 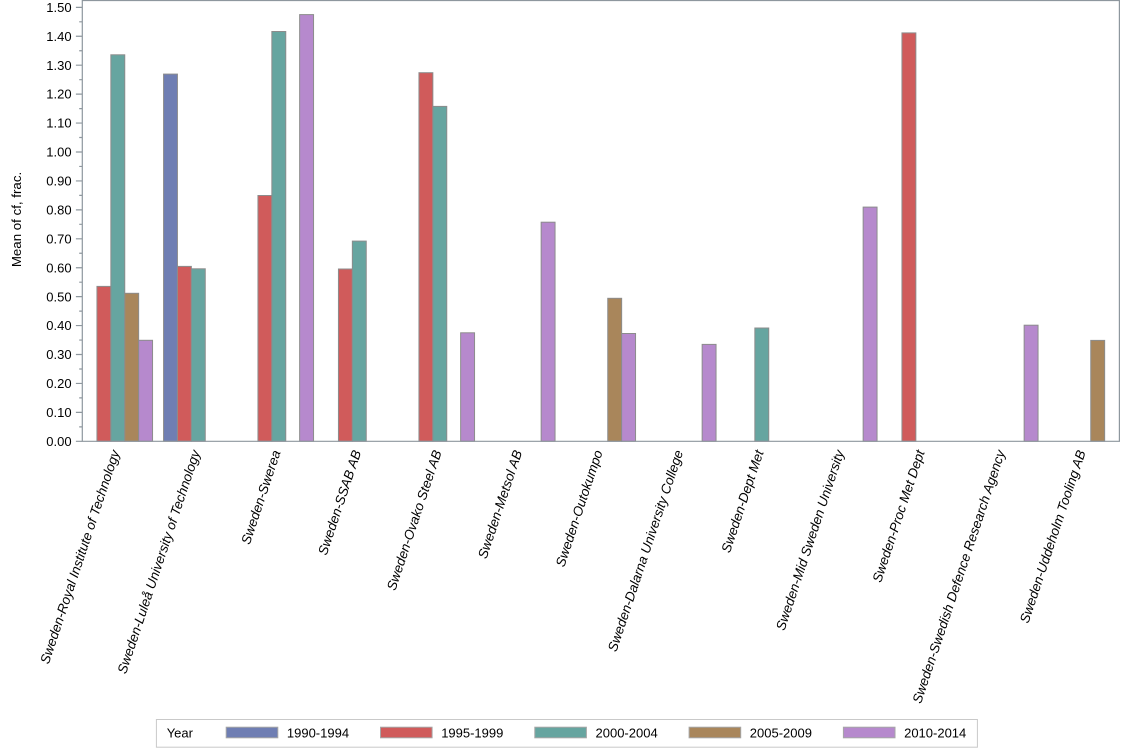 I want to click on svg-text: 1.40, so click(x=58, y=36).